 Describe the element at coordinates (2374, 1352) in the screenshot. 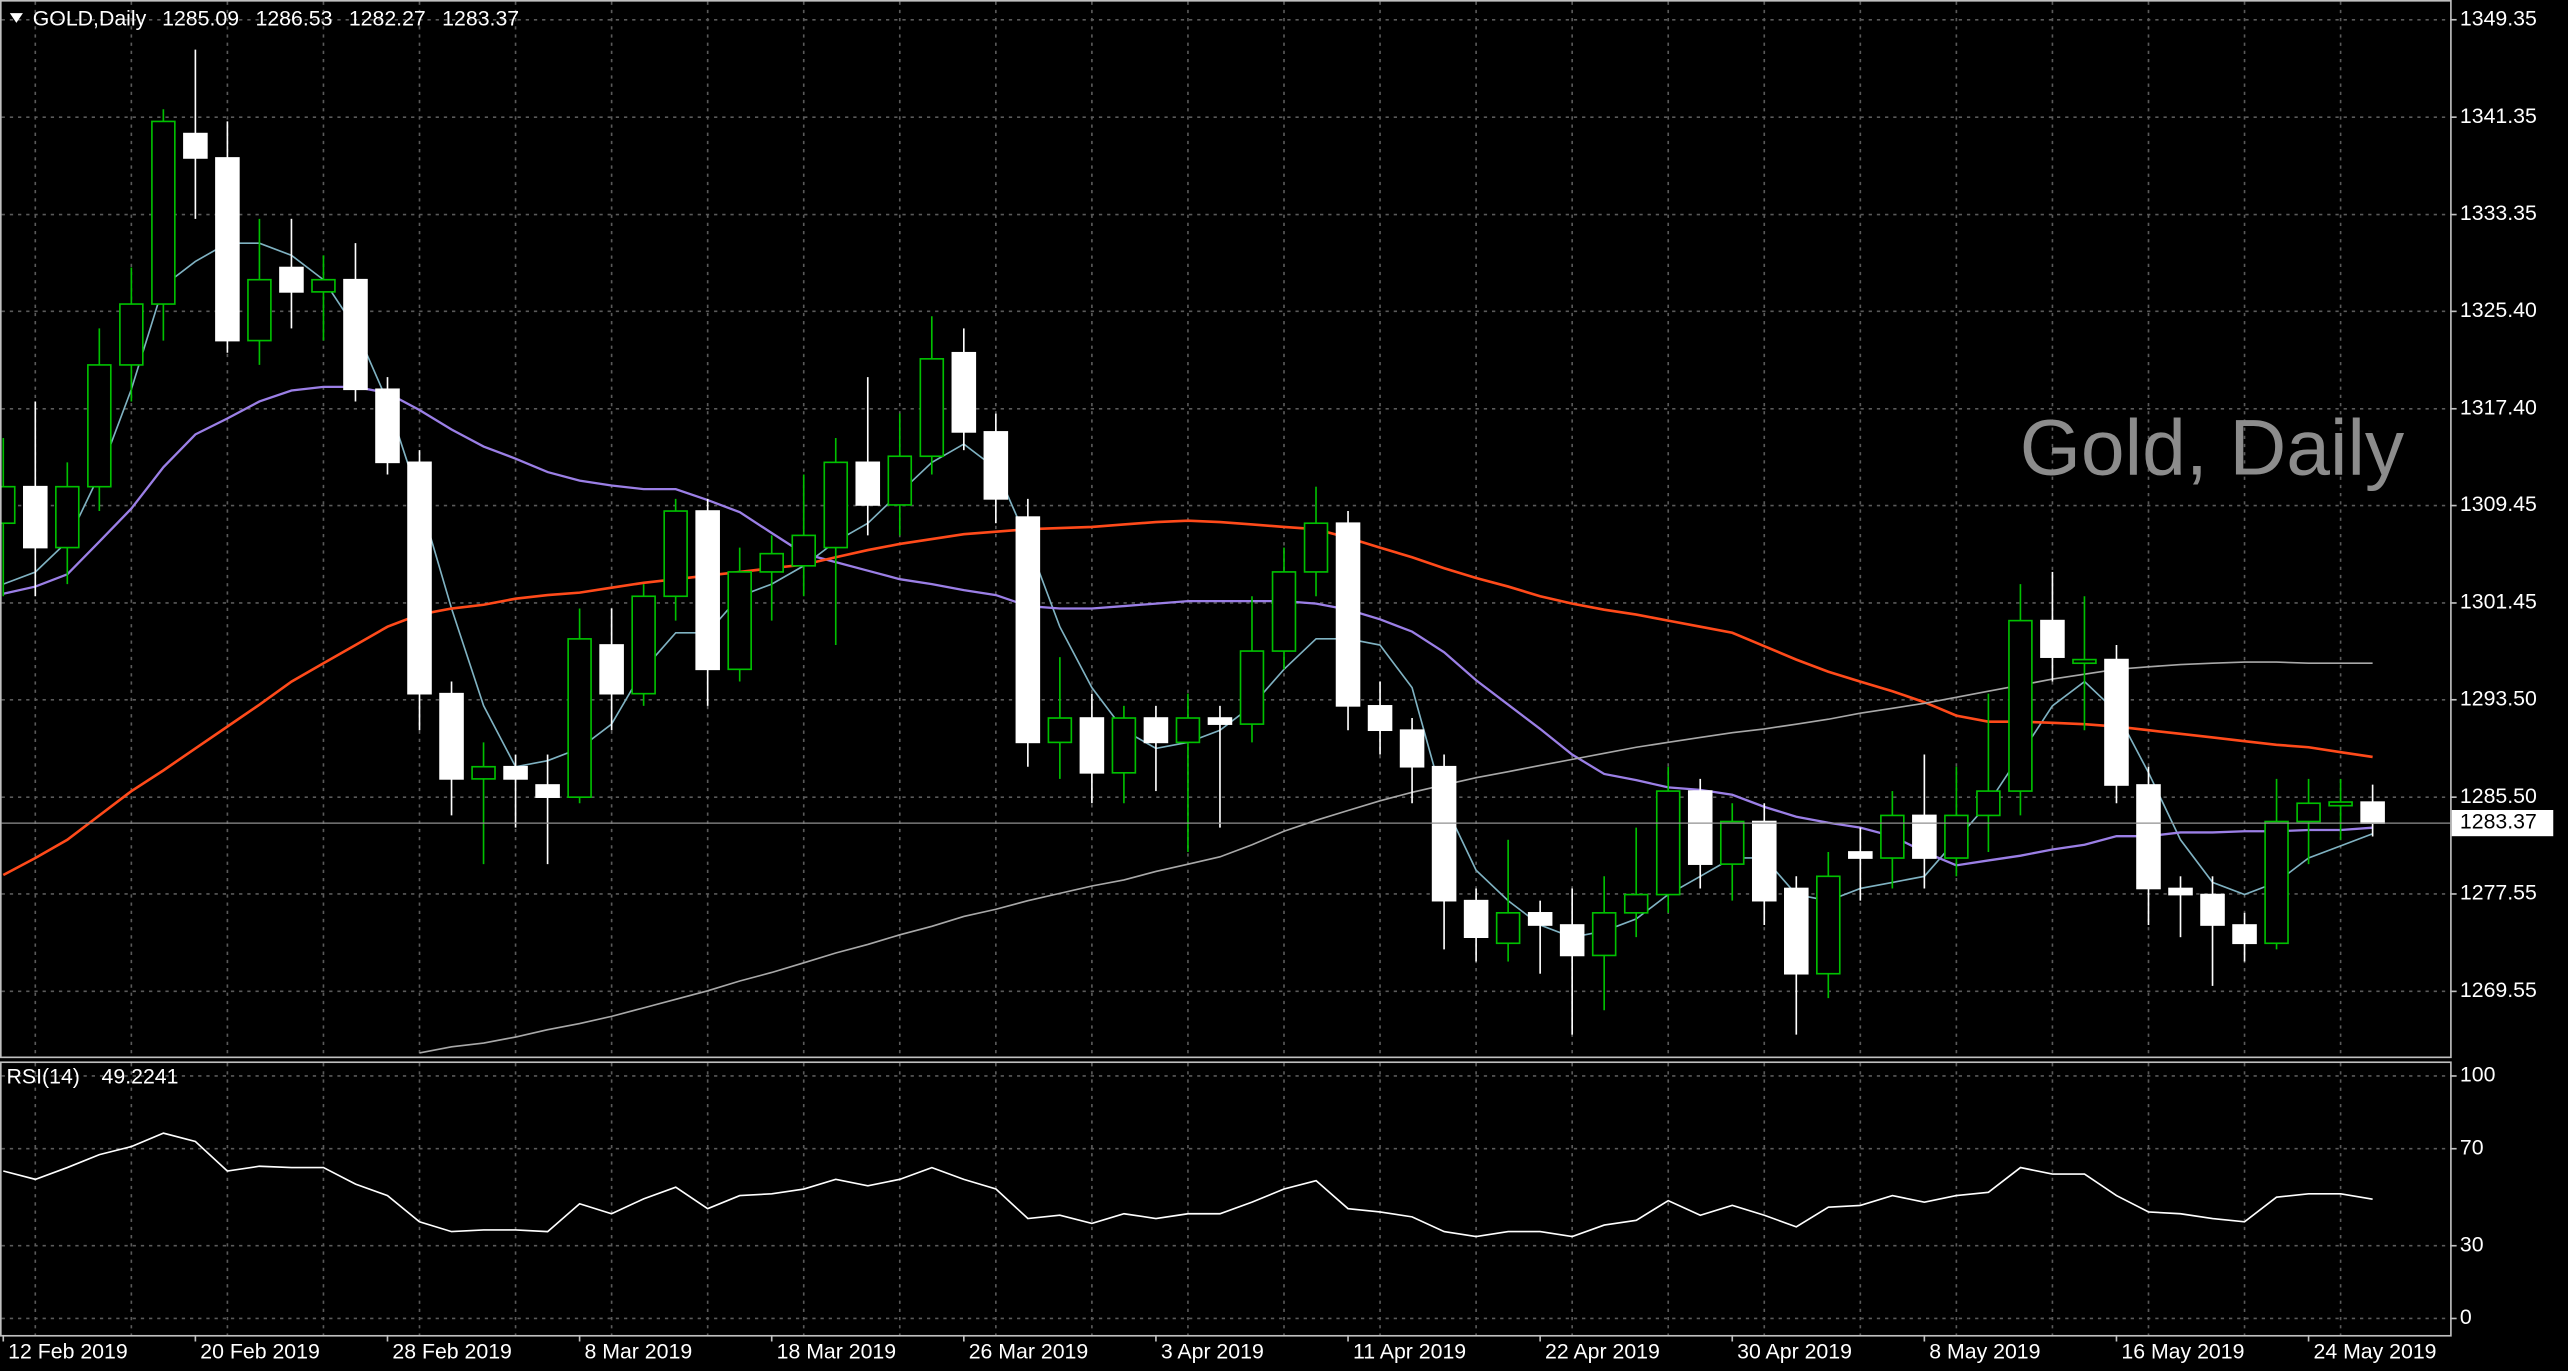

I see `x-tick-label: 24 May 2019` at that location.